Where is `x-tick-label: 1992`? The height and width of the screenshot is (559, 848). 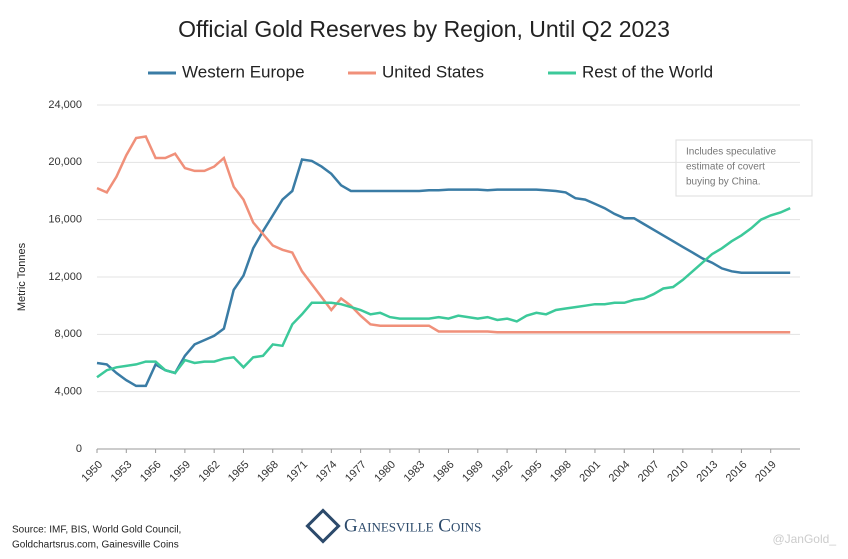
x-tick-label: 1992 is located at coordinates (502, 472).